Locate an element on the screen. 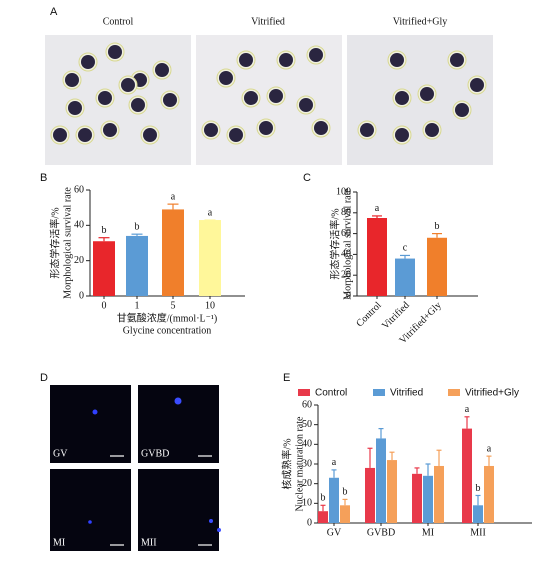 This screenshot has width=555, height=562. panel-label: E is located at coordinates (286, 378).